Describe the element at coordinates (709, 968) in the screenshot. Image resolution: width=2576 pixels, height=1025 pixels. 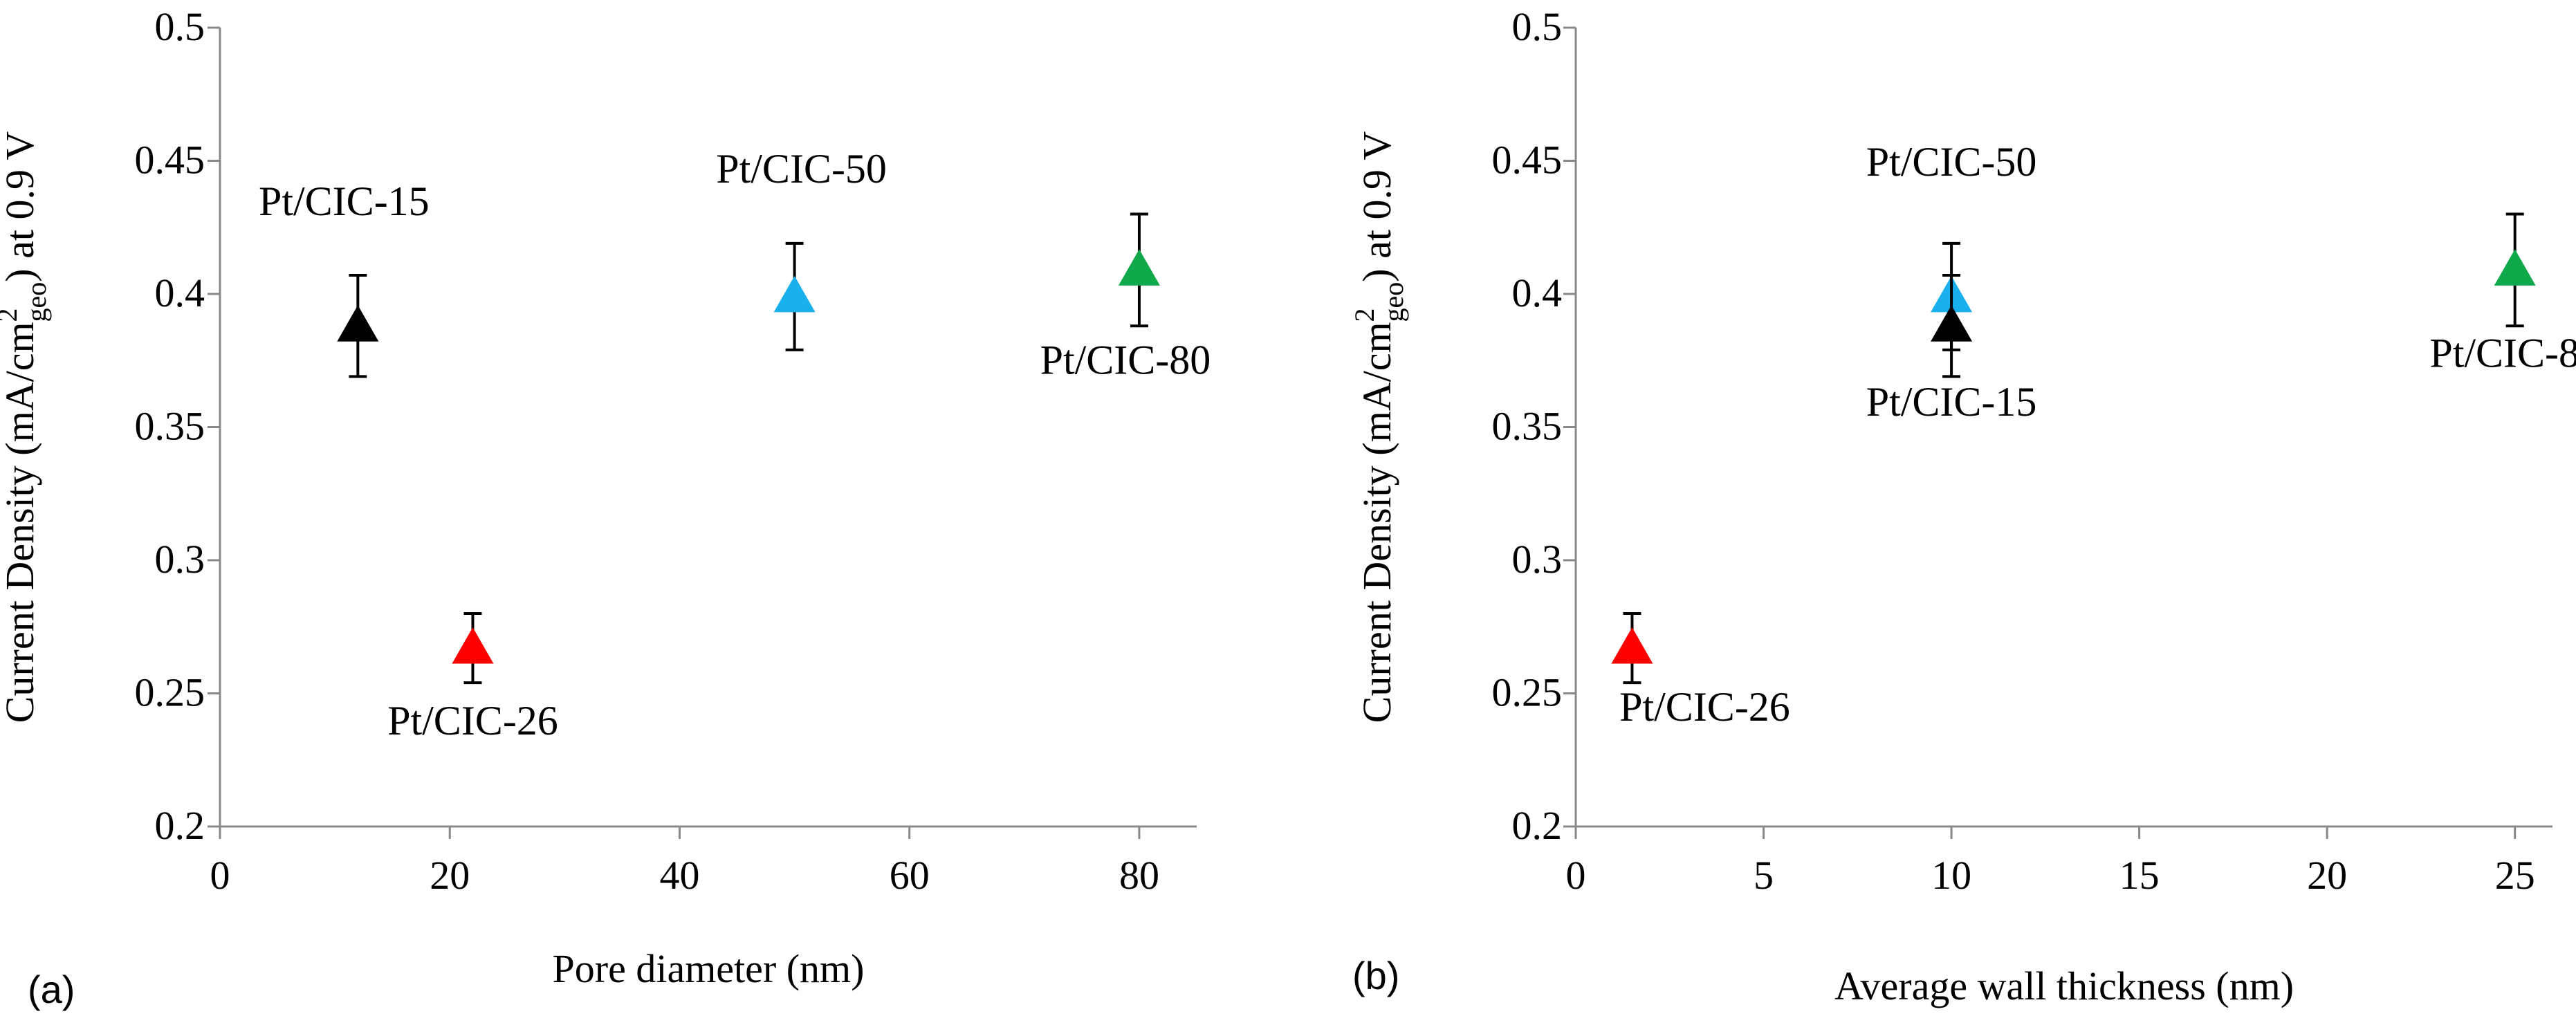
I see `x-axis-title: Pore diameter (nm)` at that location.